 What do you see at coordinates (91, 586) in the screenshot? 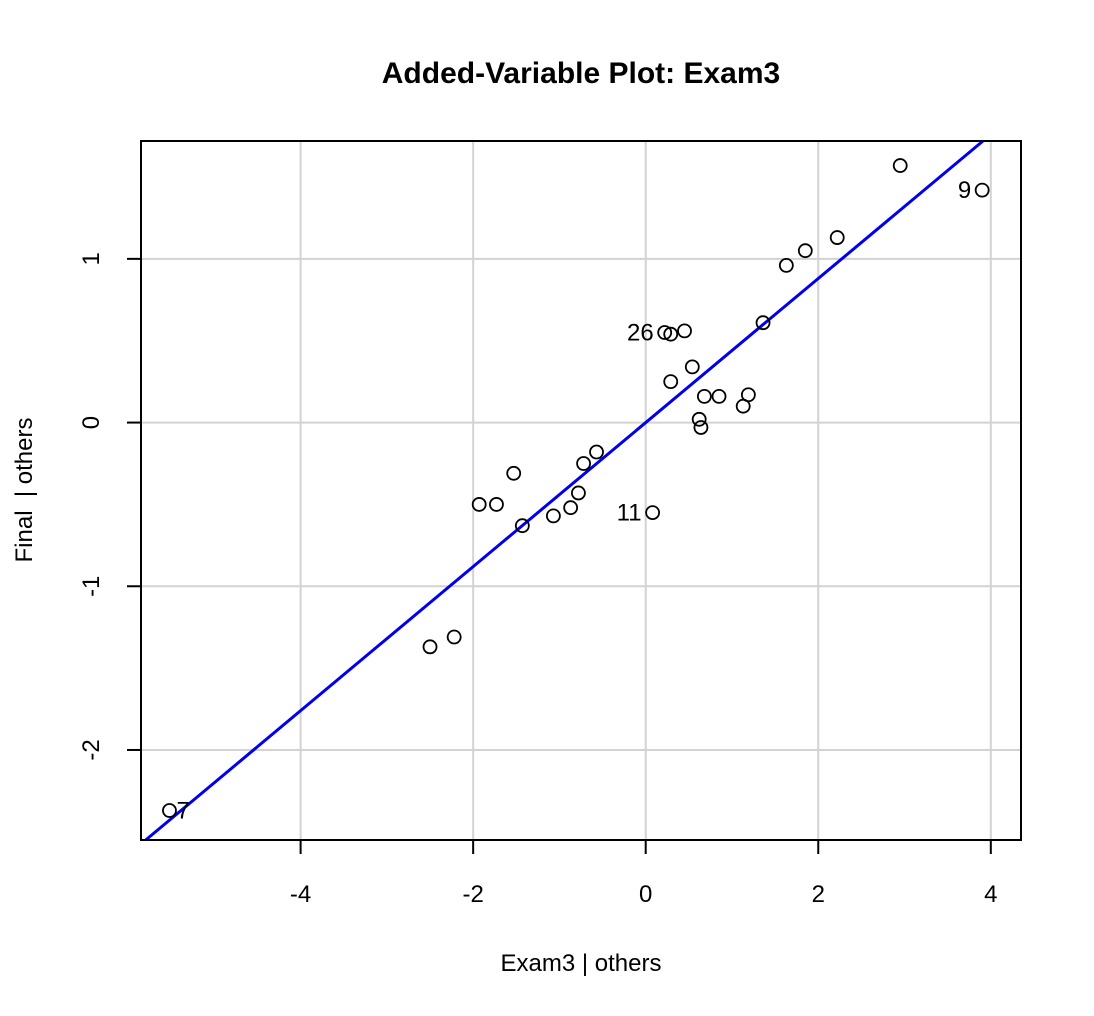
I see `y-tick-label: -1` at bounding box center [91, 586].